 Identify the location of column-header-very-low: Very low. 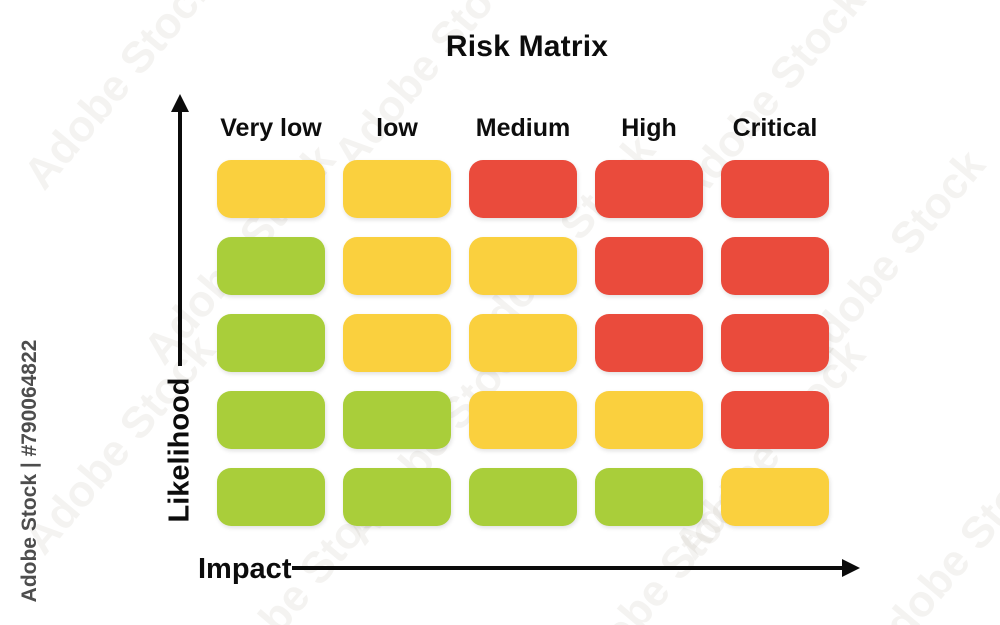
(271, 128).